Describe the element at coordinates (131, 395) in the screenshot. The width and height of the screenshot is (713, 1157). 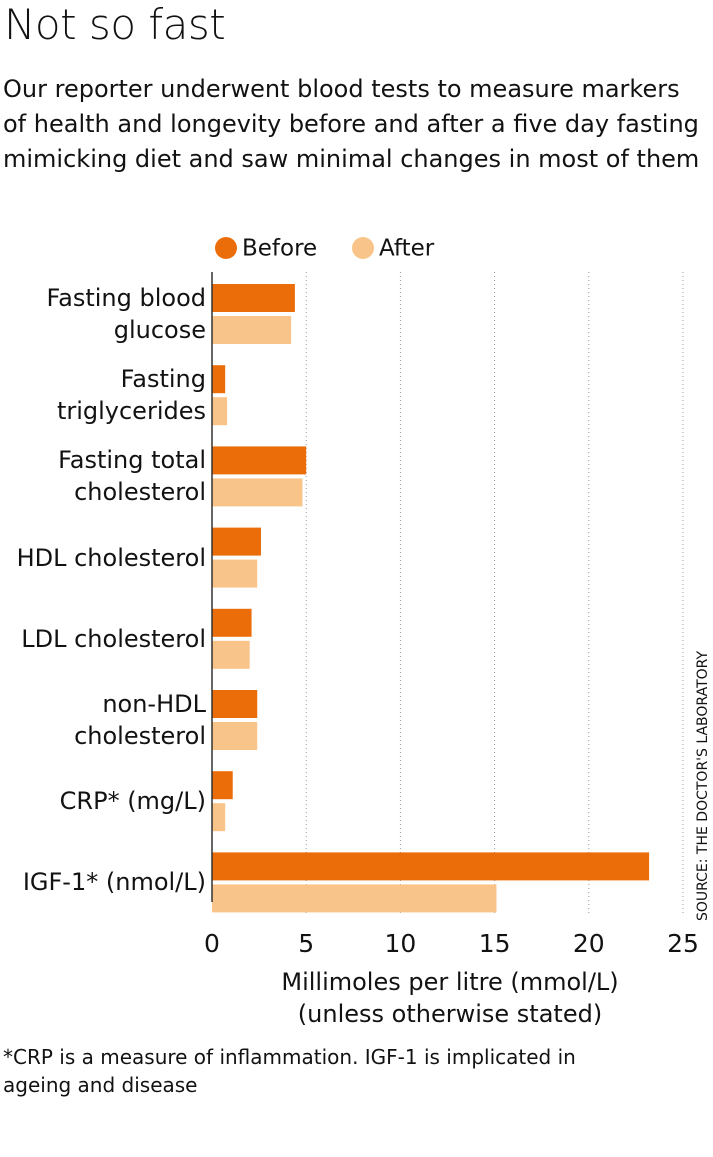
I see `y-tick-label: Fasting triglycerides` at that location.